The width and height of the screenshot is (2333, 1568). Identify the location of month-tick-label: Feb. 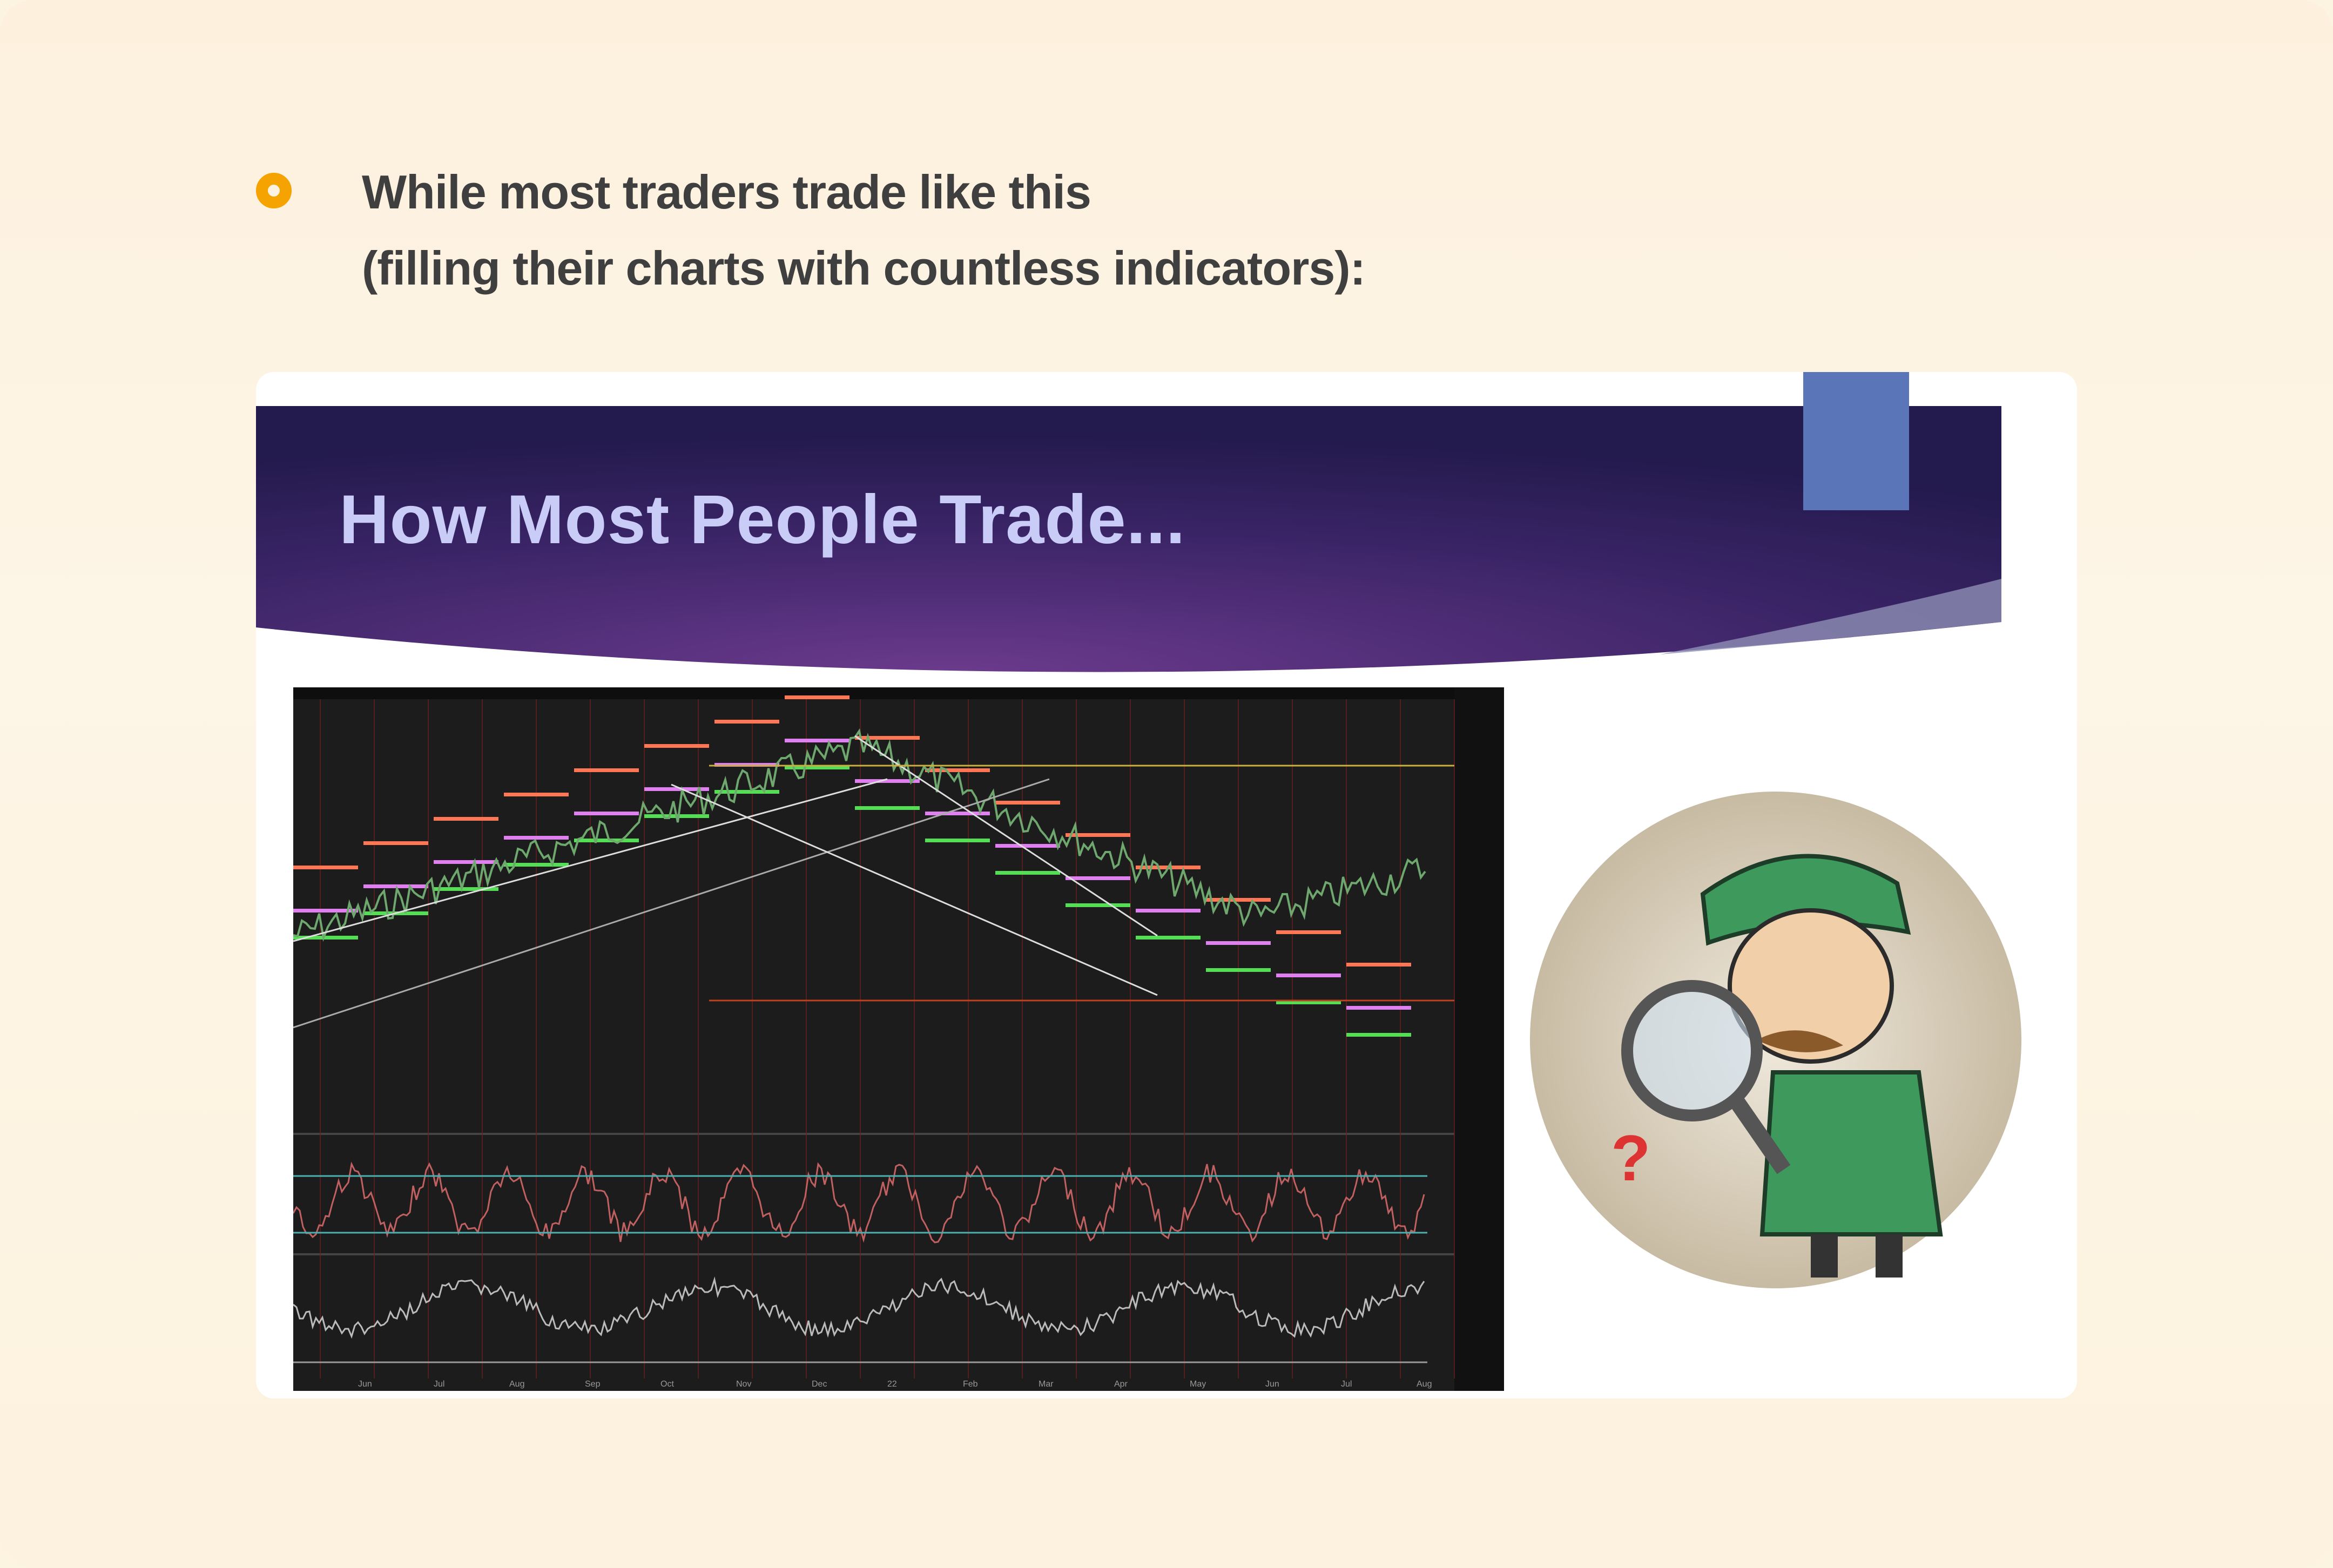
(971, 1384).